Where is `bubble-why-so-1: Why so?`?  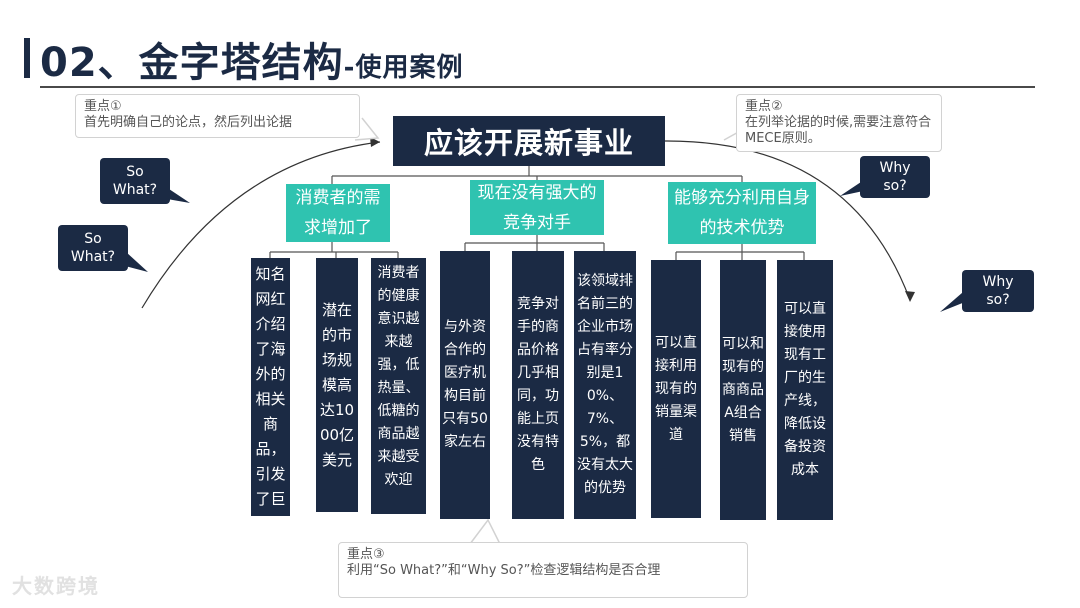
bubble-why-so-1: Why so? is located at coordinates (895, 177).